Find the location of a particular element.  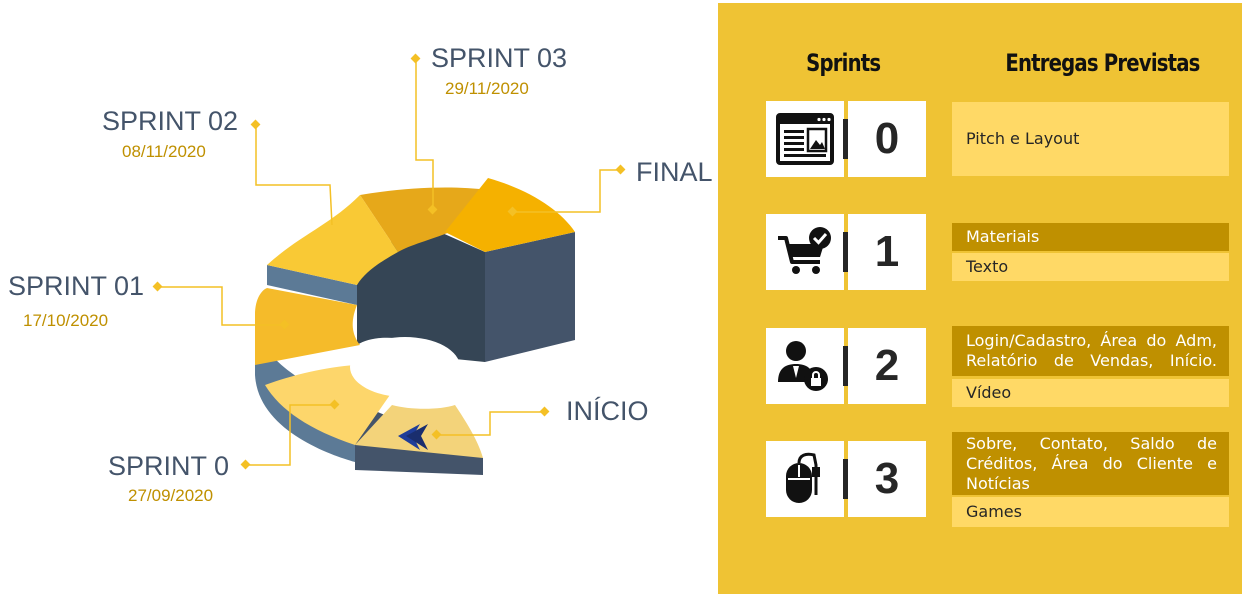

sprint-01-name: SPRINT 01 is located at coordinates (76, 286).